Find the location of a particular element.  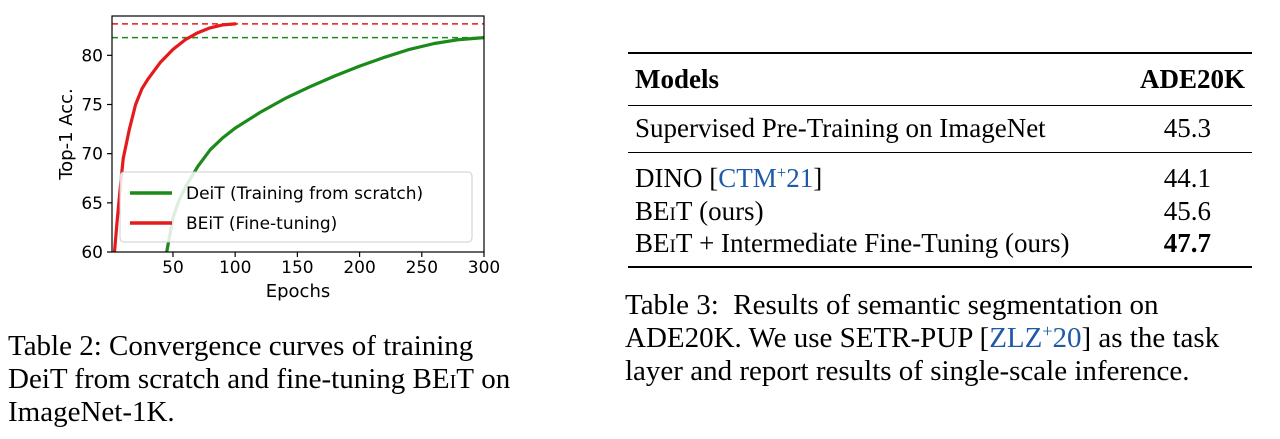

table-row: Supervised Pre-Training on ImageNet 45.3 is located at coordinates (940, 128).